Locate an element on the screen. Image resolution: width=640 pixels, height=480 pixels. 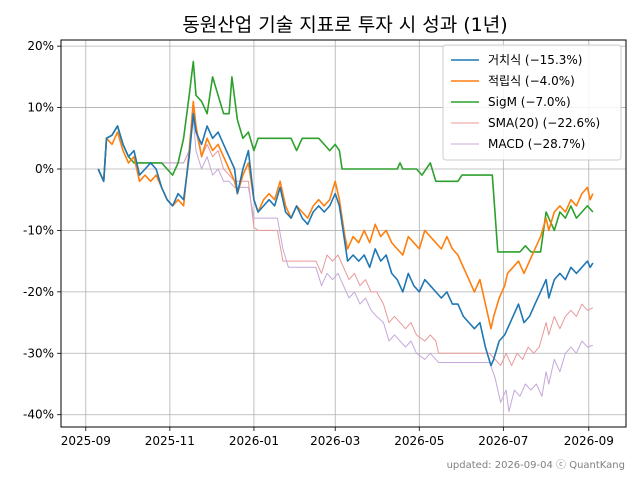
y-tick-label: 0% is located at coordinates (44, 169).